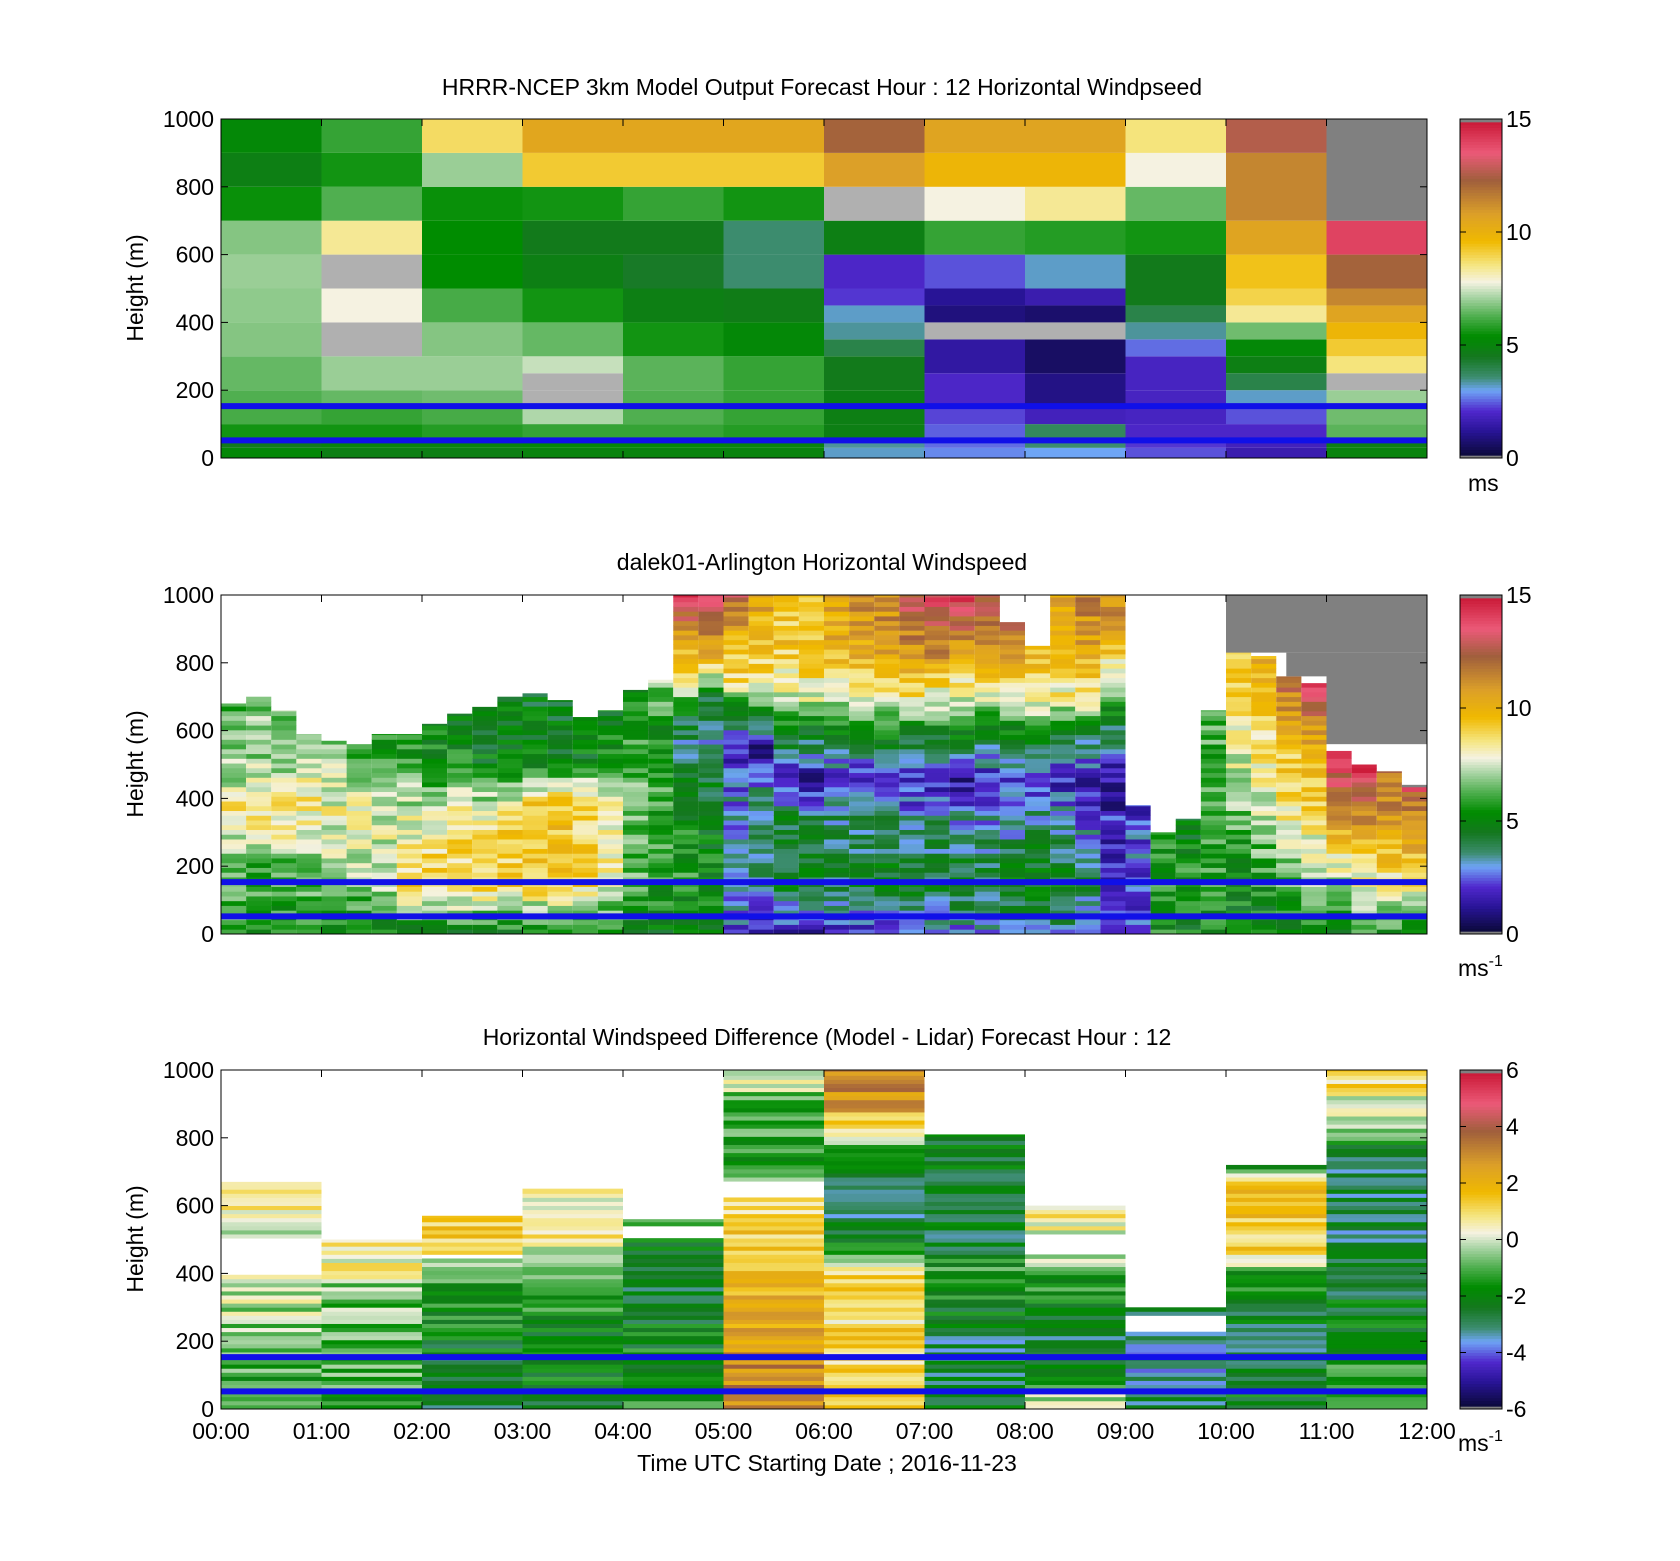 Image resolution: width=1680 pixels, height=1561 pixels. Describe the element at coordinates (827, 1463) in the screenshot. I see `x-axis-label: Time UTC Starting Date ; 2016-11-23` at that location.